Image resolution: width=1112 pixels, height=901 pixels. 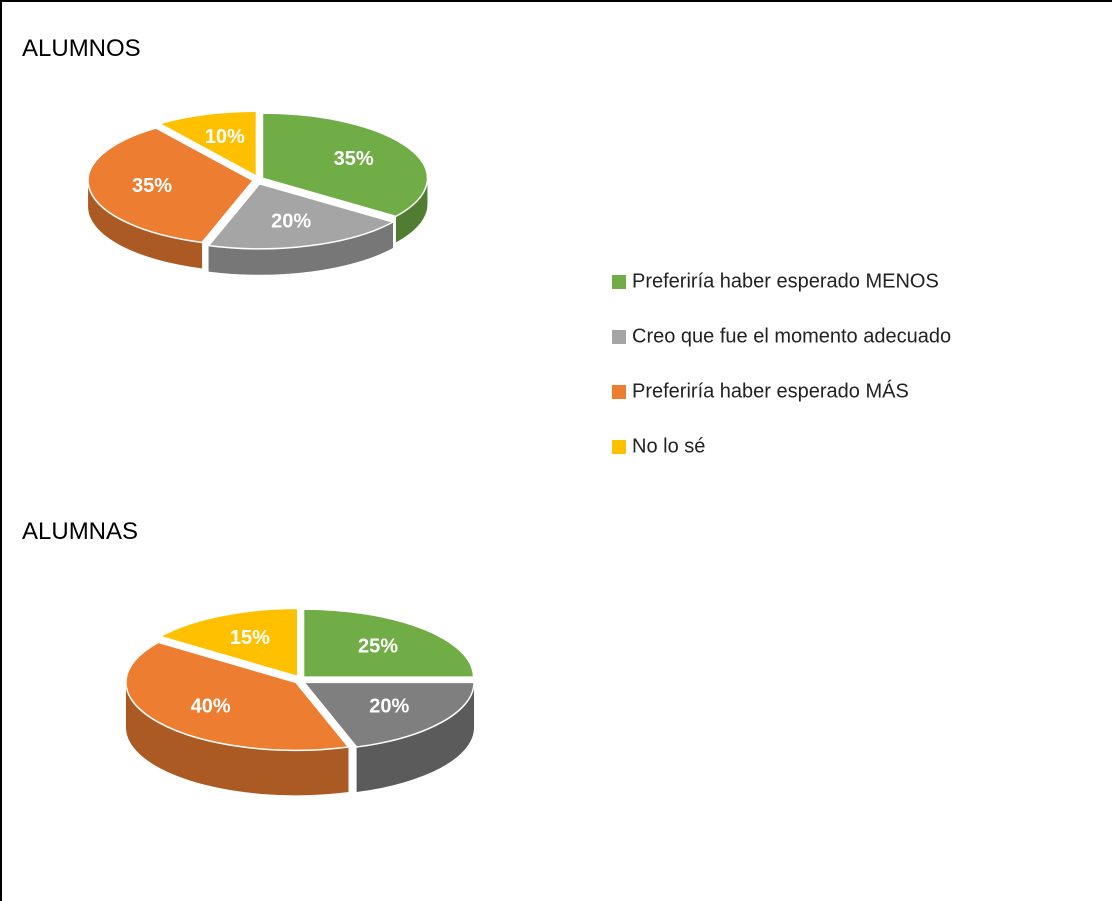 What do you see at coordinates (211, 706) in the screenshot?
I see `data-label: 40%` at bounding box center [211, 706].